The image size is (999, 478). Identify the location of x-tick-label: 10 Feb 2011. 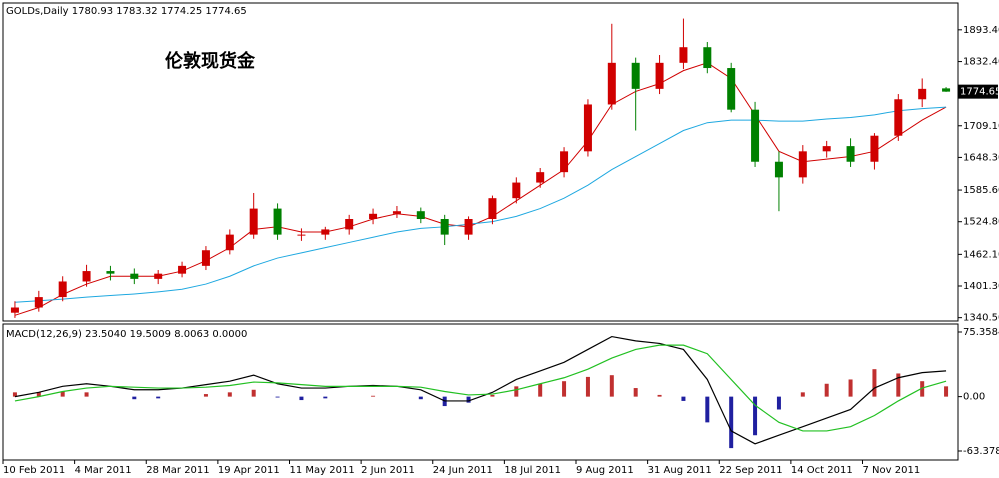
(34, 470).